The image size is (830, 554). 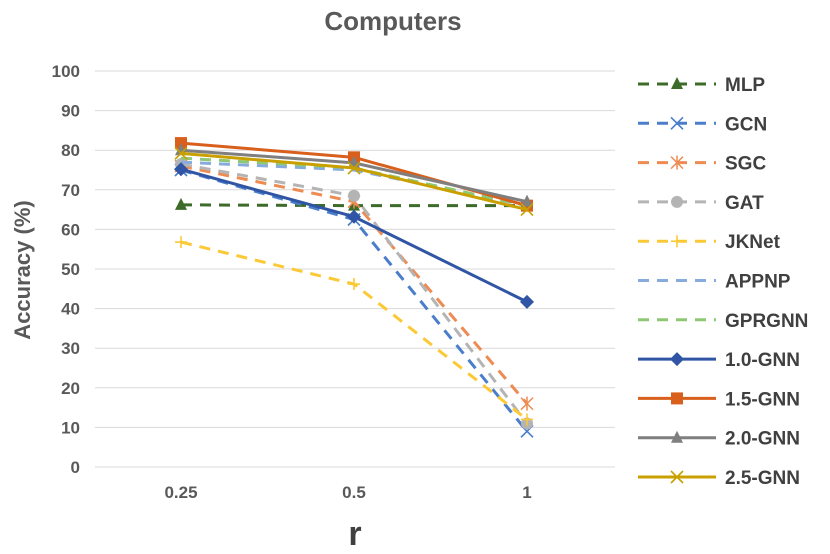 What do you see at coordinates (744, 203) in the screenshot?
I see `legend-label: GAT` at bounding box center [744, 203].